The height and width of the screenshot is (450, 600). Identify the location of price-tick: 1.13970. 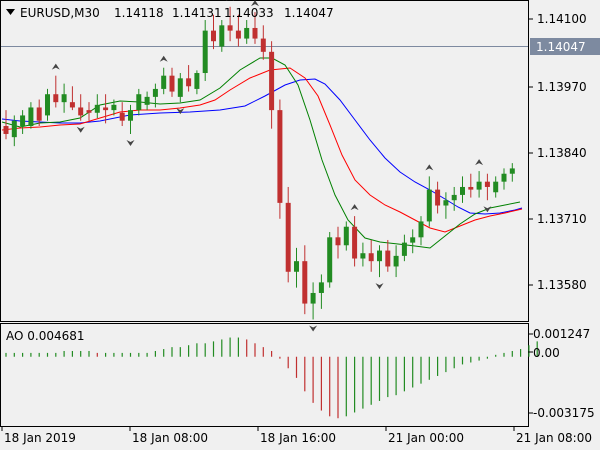
(562, 87).